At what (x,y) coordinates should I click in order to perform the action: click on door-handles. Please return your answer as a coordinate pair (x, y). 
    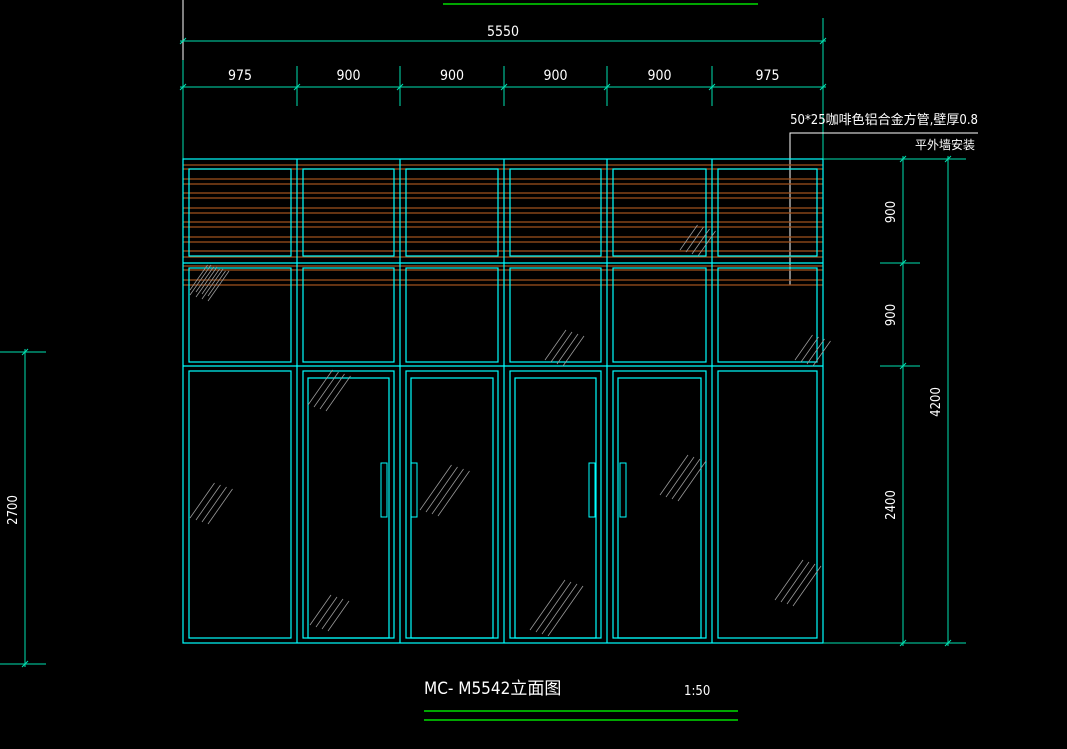
    Looking at the image, I should click on (503, 490).